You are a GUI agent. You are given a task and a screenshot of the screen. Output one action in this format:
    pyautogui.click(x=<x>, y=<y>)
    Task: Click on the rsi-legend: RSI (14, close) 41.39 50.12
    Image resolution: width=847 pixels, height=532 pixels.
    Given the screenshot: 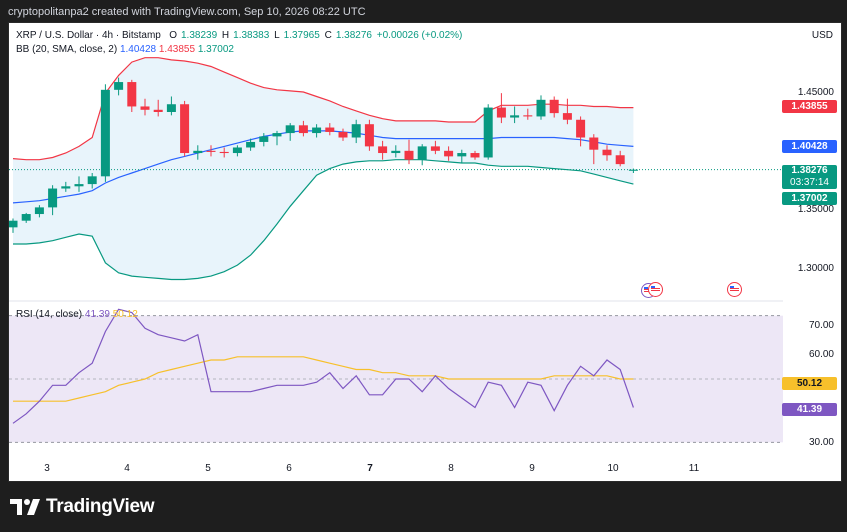 What is the action you would take?
    pyautogui.click(x=77, y=314)
    